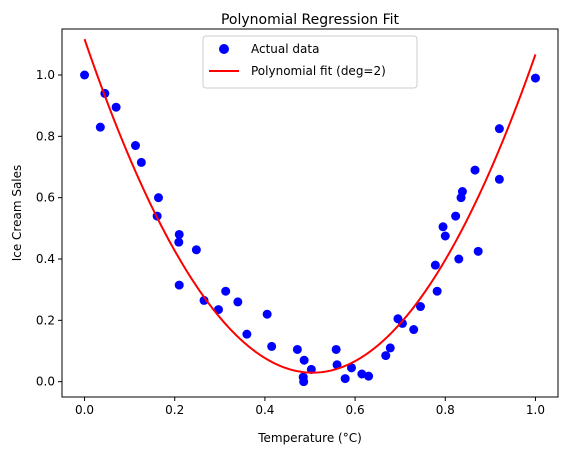 The width and height of the screenshot is (567, 455). Describe the element at coordinates (309, 438) in the screenshot. I see `x-axis-label: Temperature (°C)` at that location.